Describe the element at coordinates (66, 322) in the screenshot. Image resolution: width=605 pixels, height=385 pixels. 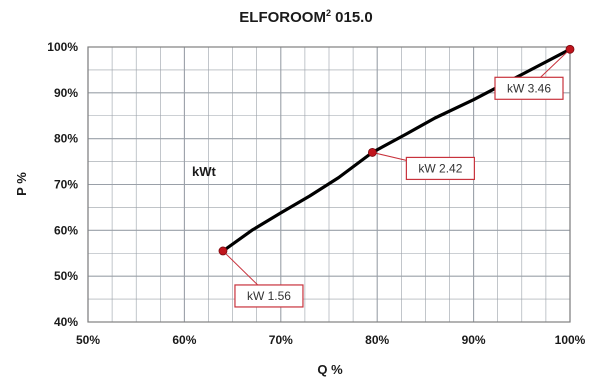
I see `y-tick-label: 40%` at that location.